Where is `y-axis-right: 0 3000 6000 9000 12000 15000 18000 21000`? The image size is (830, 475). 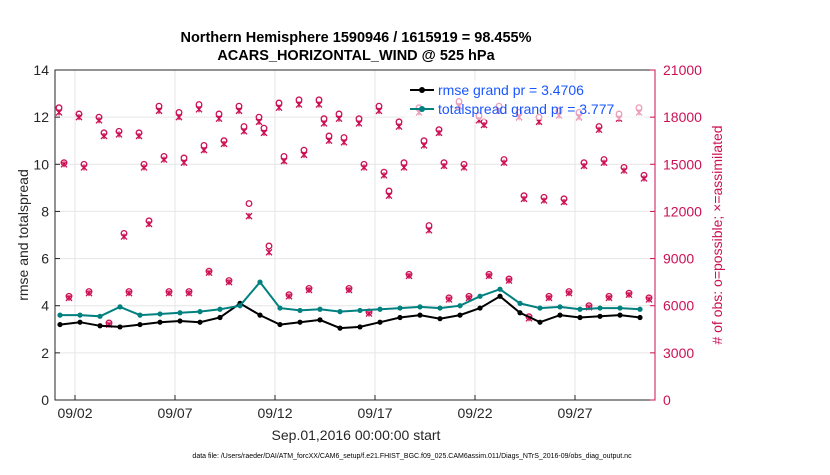
y-axis-right: 0 3000 6000 9000 12000 15000 18000 21000 is located at coordinates (676, 235).